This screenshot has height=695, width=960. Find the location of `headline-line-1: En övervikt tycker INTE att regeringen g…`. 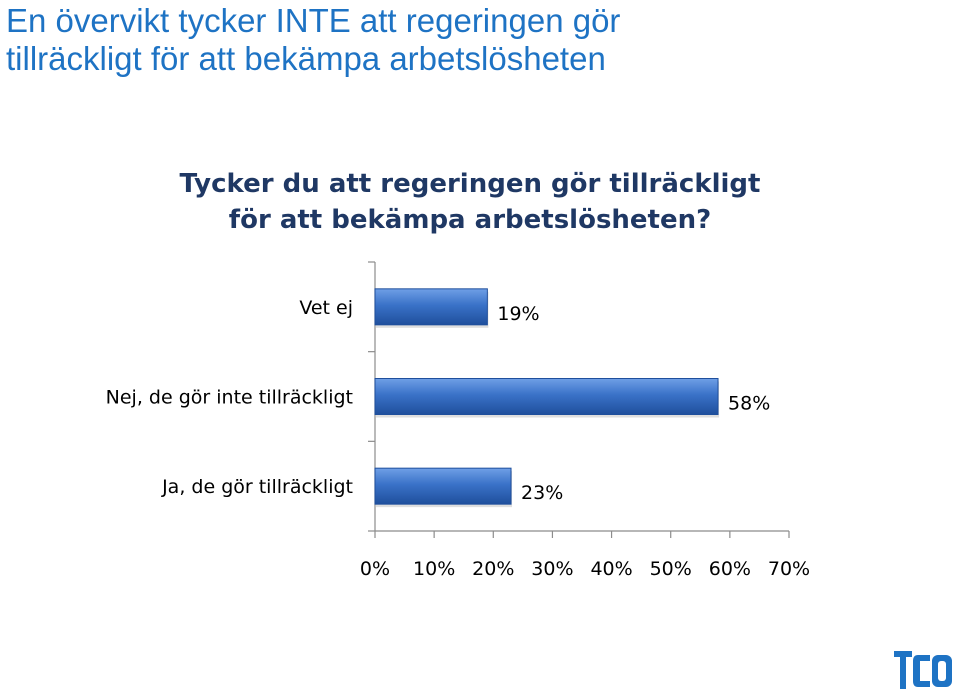

headline-line-1: En övervikt tycker INTE att regeringen g… is located at coordinates (313, 20).